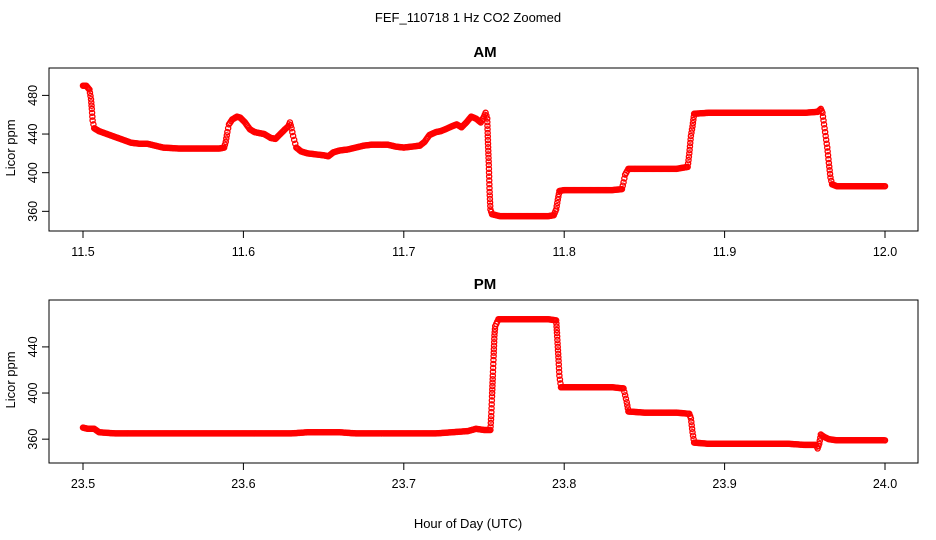 The image size is (936, 540). What do you see at coordinates (885, 252) in the screenshot?
I see `x-tick-label: 12.0` at bounding box center [885, 252].